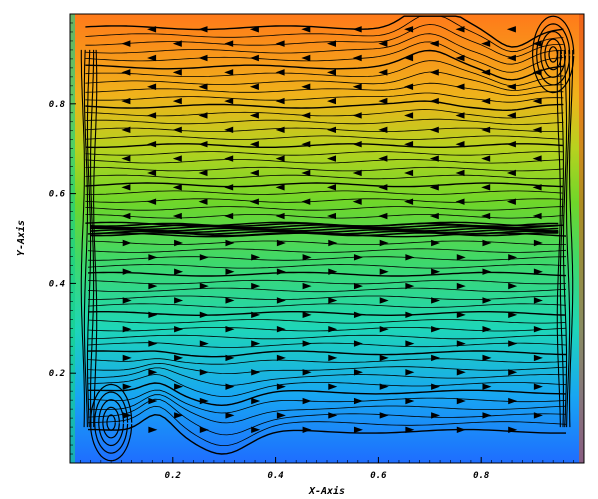 The height and width of the screenshot is (499, 598). I want to click on y-tick-label: 0.8, so click(57, 105).